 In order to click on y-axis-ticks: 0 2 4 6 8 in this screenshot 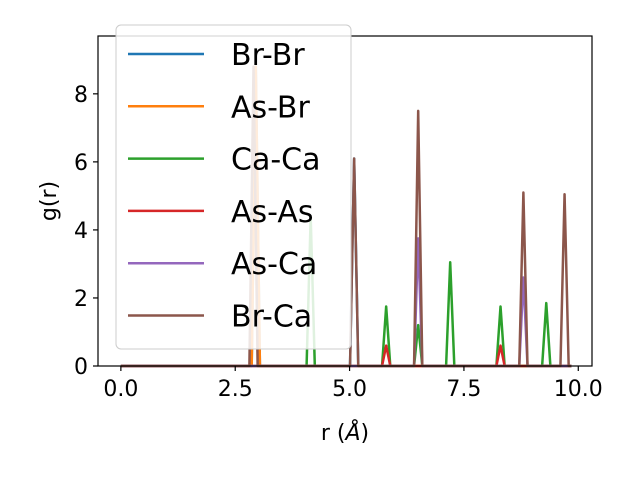, I will do `click(86, 231)`.